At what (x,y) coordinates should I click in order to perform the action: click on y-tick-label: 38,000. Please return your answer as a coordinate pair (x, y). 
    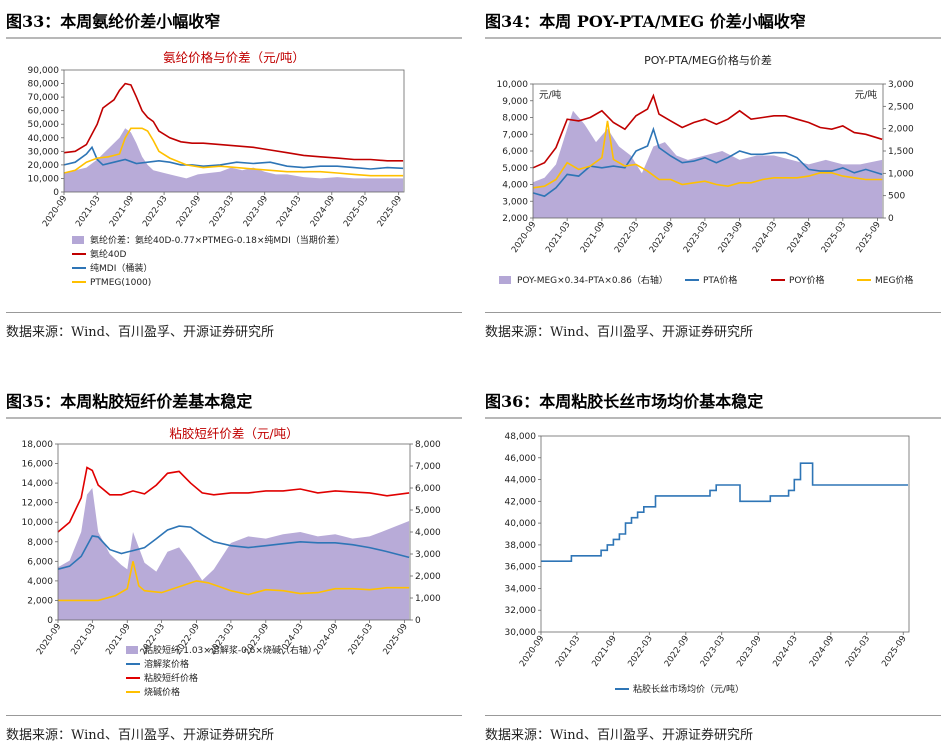
    Looking at the image, I should click on (521, 546).